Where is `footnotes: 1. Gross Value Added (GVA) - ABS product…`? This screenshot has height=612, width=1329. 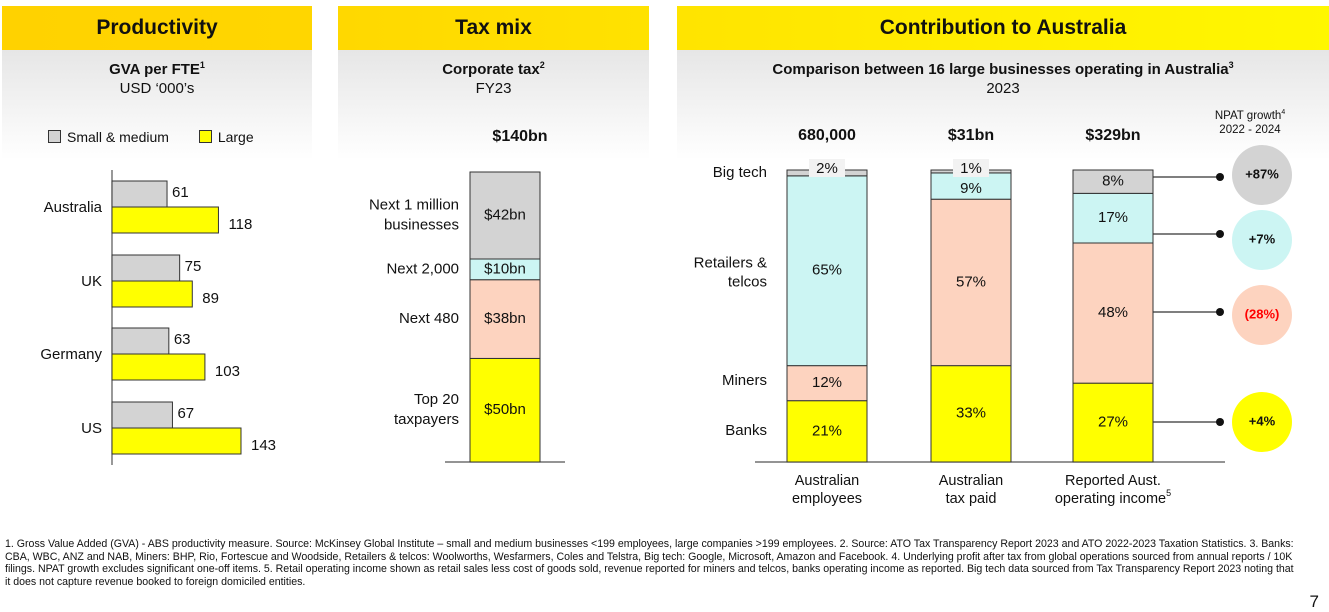 footnotes: 1. Gross Value Added (GVA) - ABS product… is located at coordinates (649, 563).